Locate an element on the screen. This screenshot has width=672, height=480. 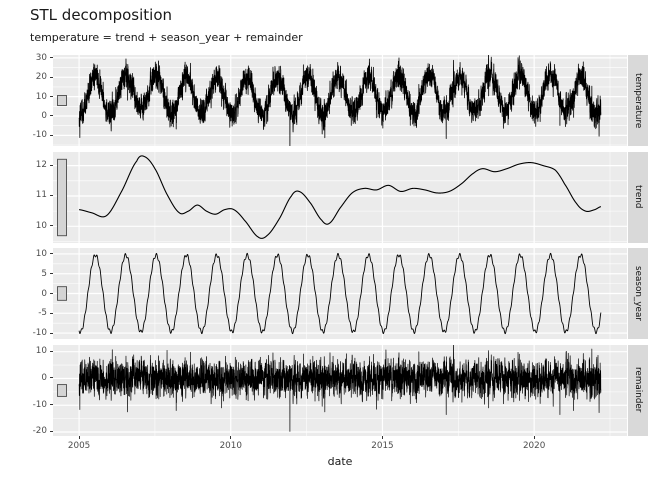
facet-strip-season_year: season_year is located at coordinates (638, 293).